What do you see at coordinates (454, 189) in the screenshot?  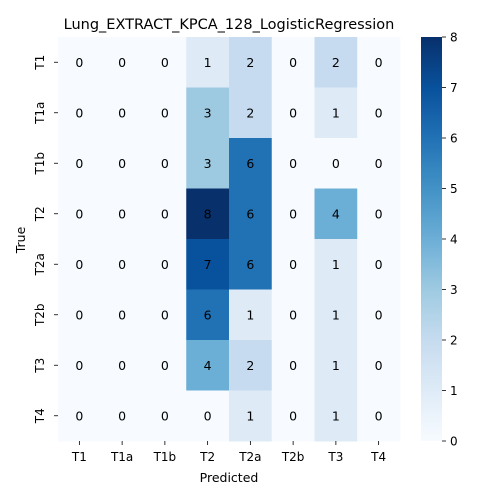 I see `colorbar-tick-label: 5` at bounding box center [454, 189].